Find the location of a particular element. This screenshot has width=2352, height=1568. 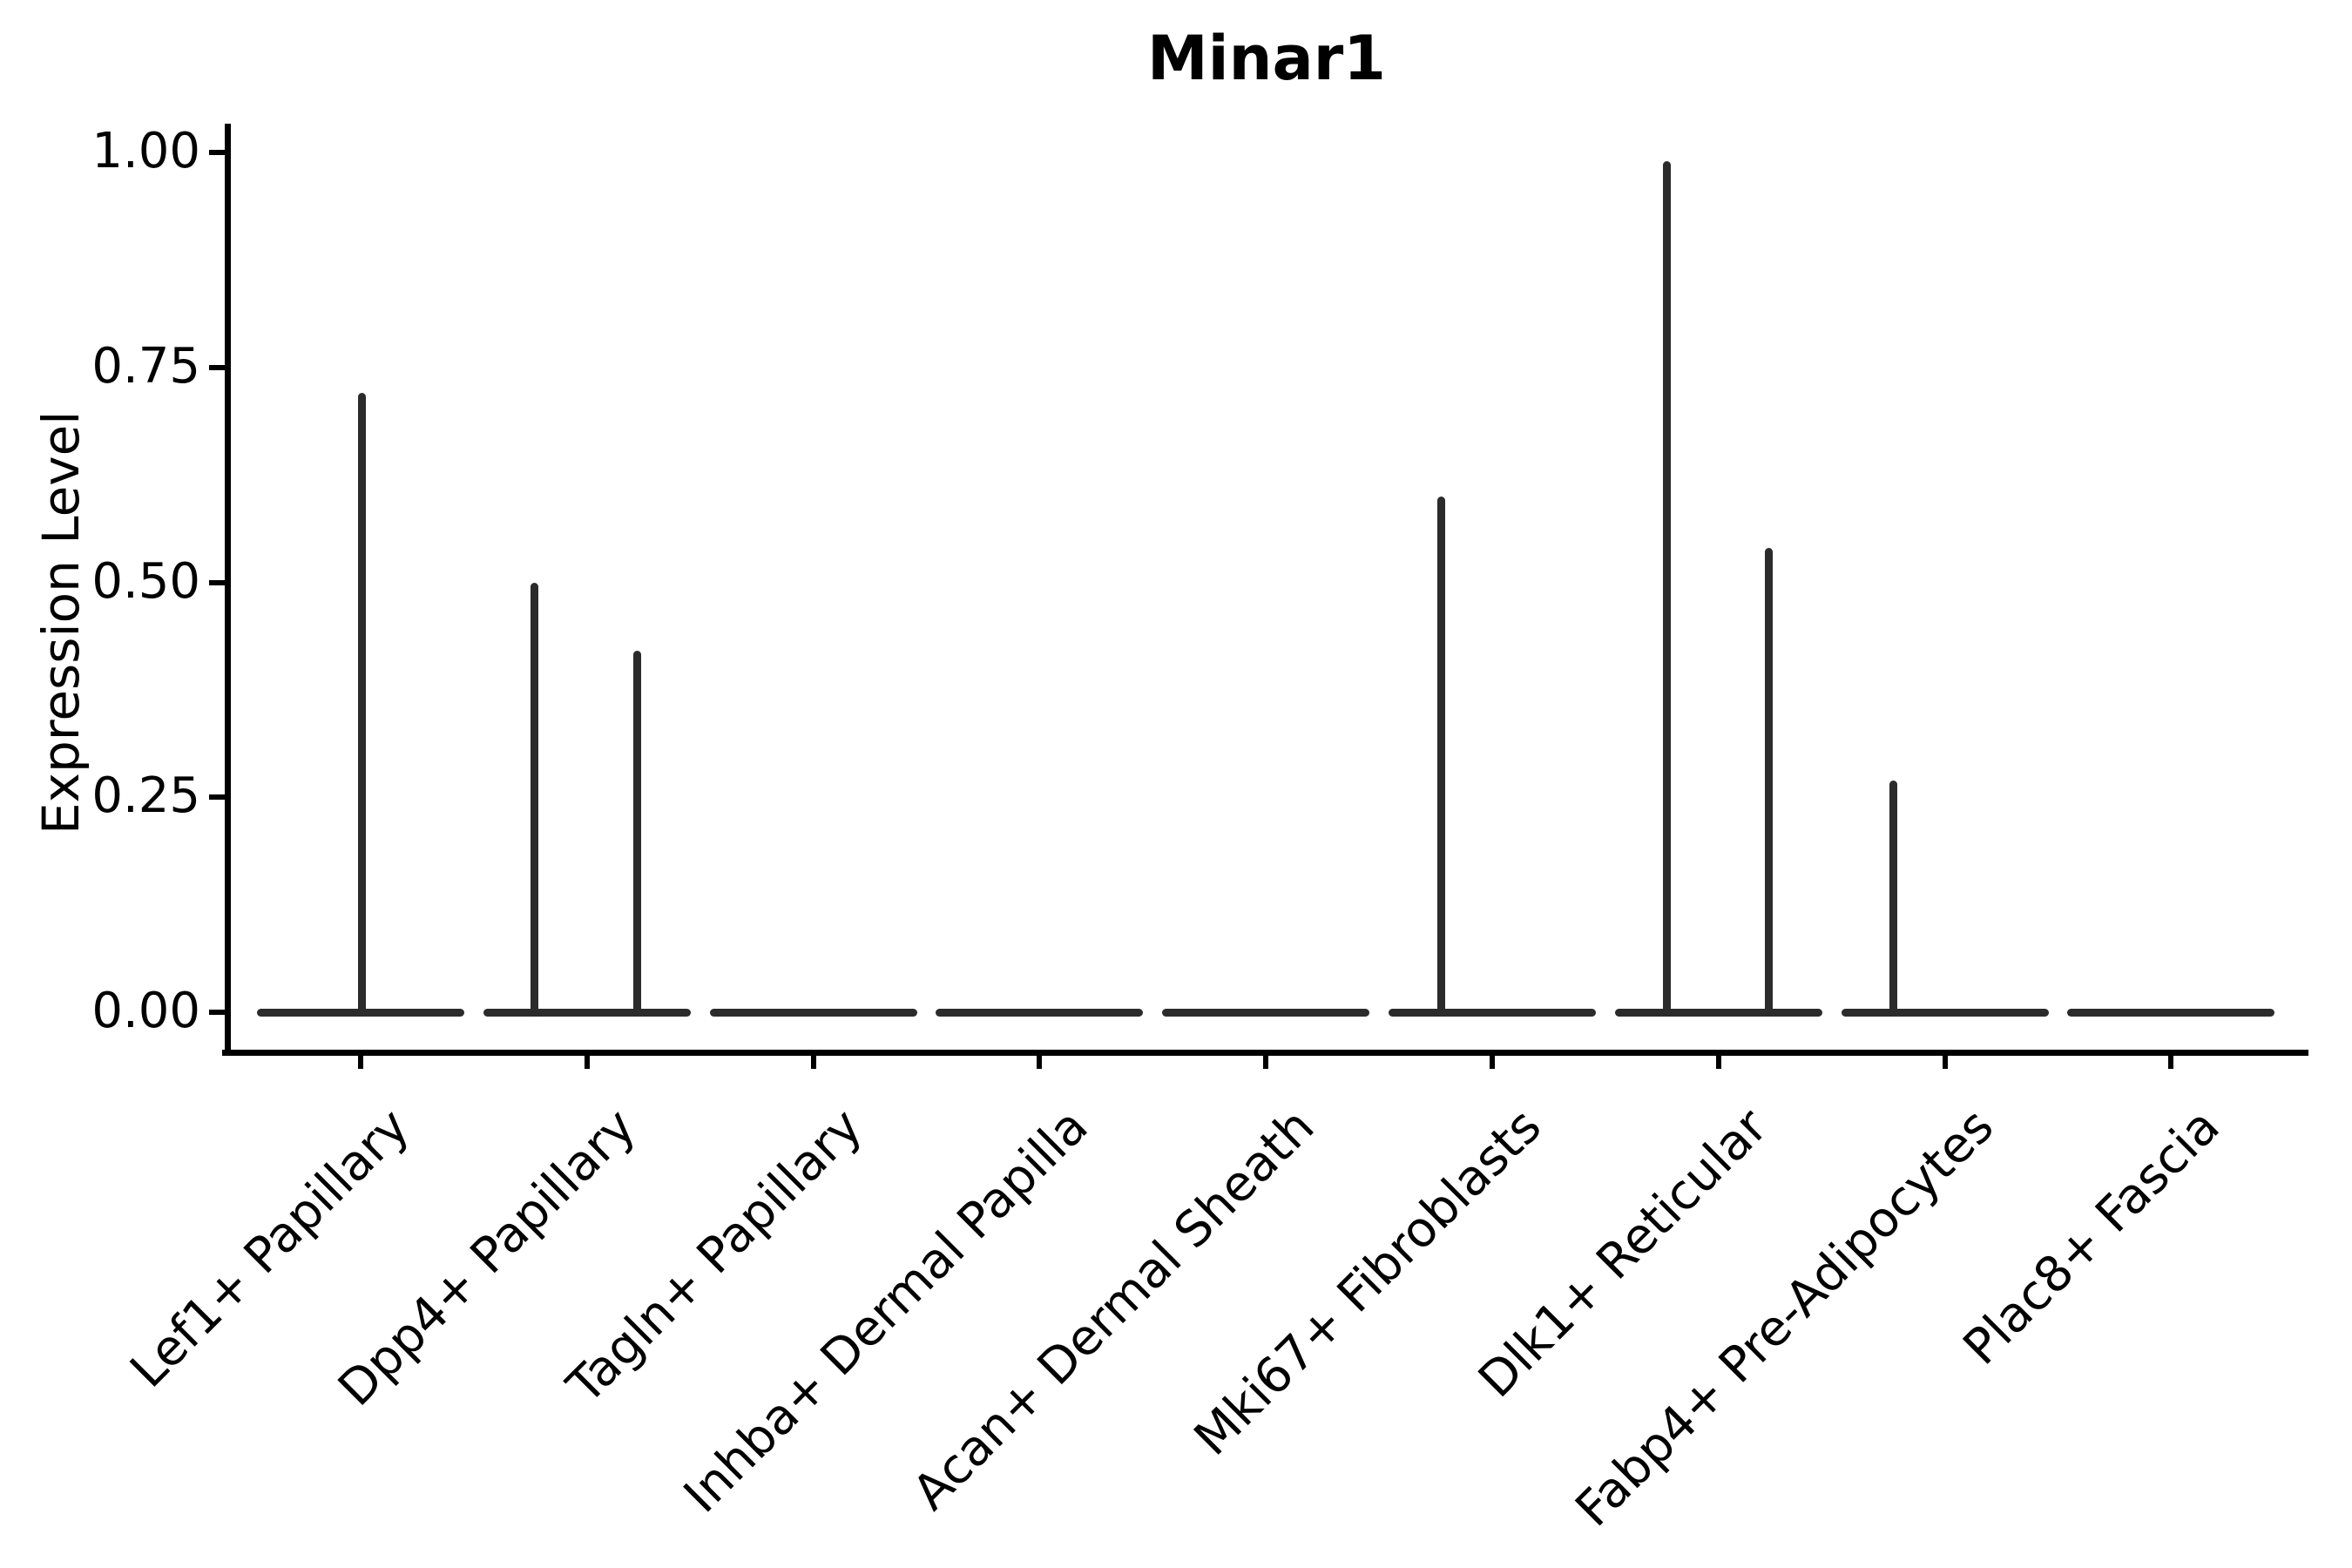

y-tick-label: 0.00 is located at coordinates (145, 1011).